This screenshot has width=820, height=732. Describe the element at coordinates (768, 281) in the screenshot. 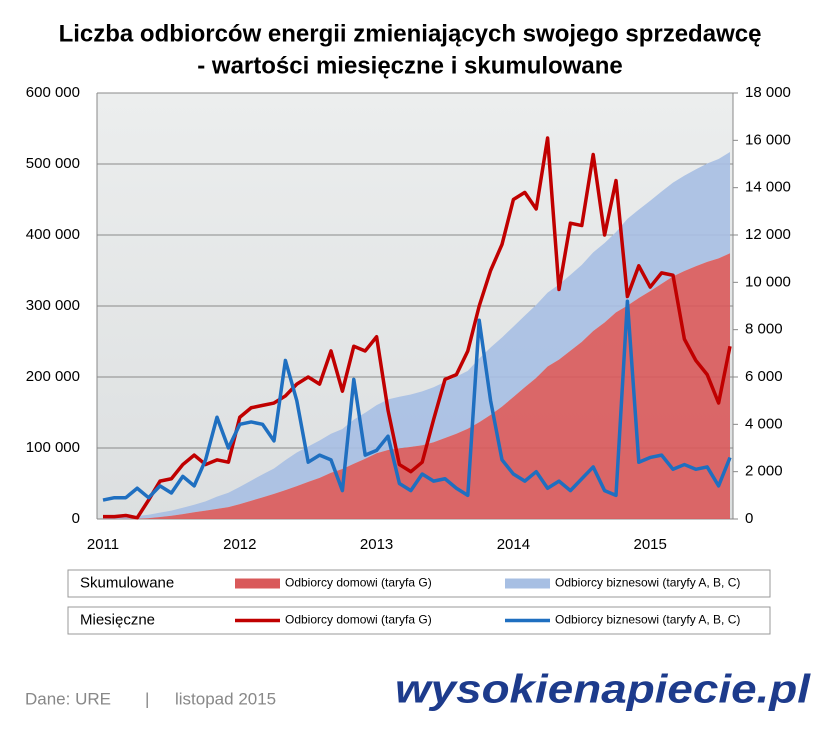

I see `y2-tick-label: 10 000` at that location.